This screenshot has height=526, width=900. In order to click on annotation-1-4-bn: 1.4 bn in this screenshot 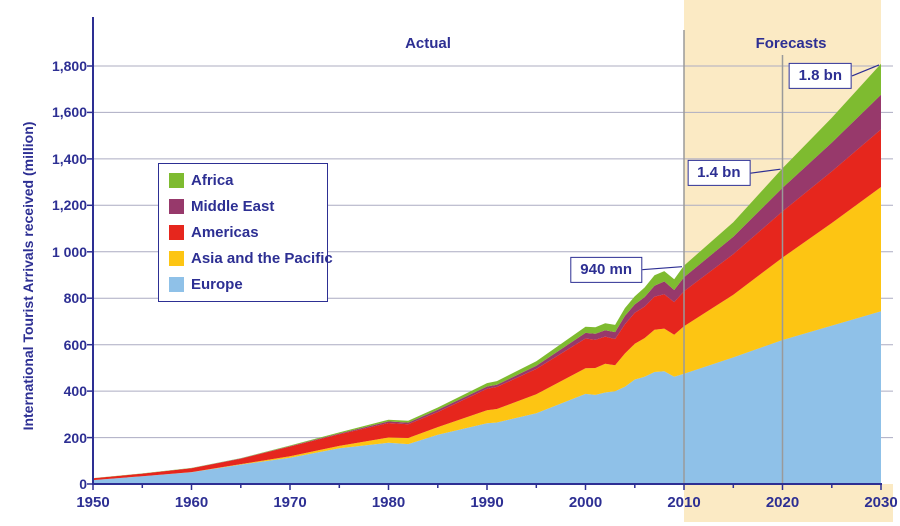, I will do `click(719, 173)`.